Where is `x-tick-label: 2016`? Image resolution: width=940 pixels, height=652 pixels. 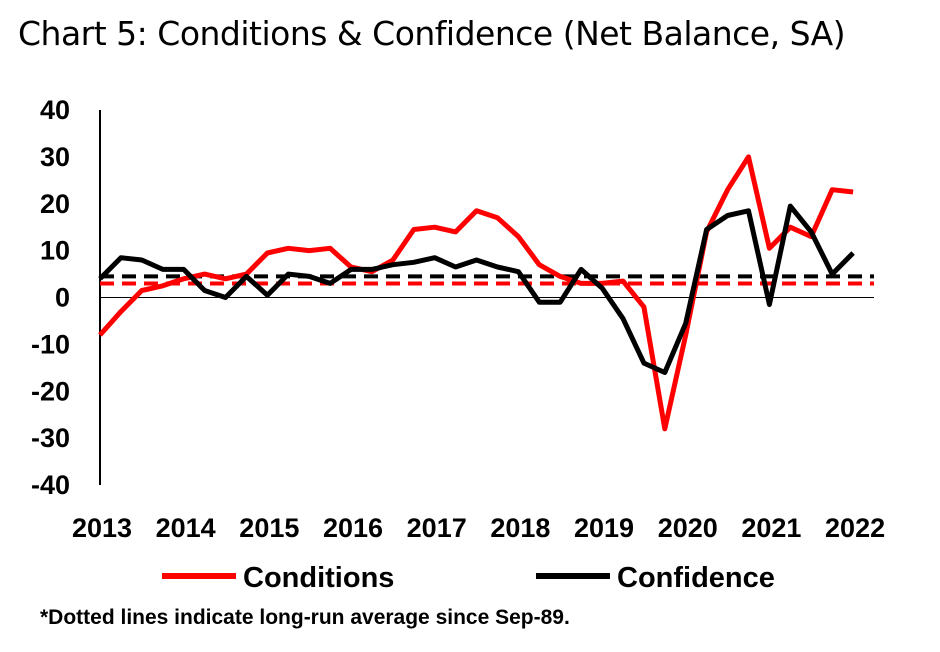 x-tick-label: 2016 is located at coordinates (353, 528).